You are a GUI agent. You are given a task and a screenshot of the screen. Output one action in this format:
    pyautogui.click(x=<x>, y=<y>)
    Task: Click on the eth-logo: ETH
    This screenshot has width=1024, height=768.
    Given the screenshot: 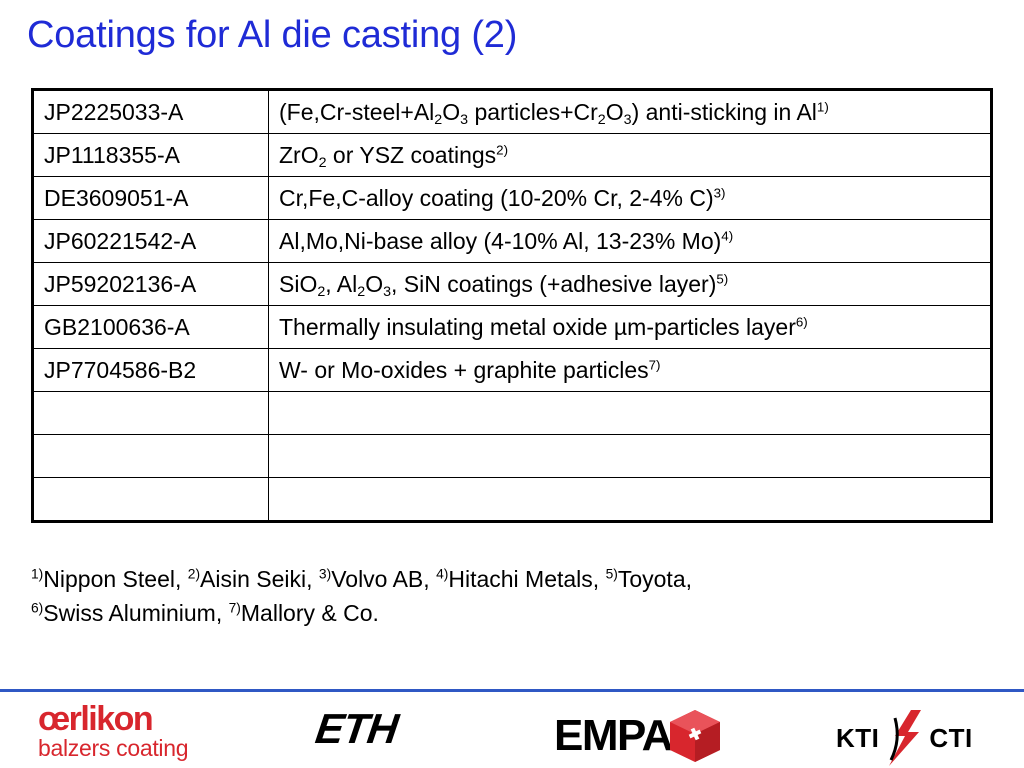 What is the action you would take?
    pyautogui.click(x=356, y=728)
    